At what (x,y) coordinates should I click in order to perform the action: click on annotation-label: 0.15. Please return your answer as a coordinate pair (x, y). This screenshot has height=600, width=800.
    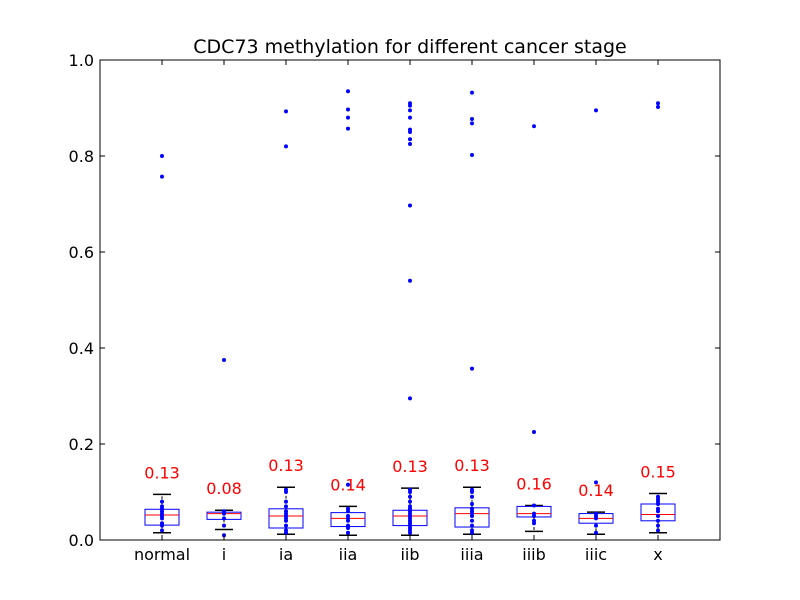
    Looking at the image, I should click on (658, 471).